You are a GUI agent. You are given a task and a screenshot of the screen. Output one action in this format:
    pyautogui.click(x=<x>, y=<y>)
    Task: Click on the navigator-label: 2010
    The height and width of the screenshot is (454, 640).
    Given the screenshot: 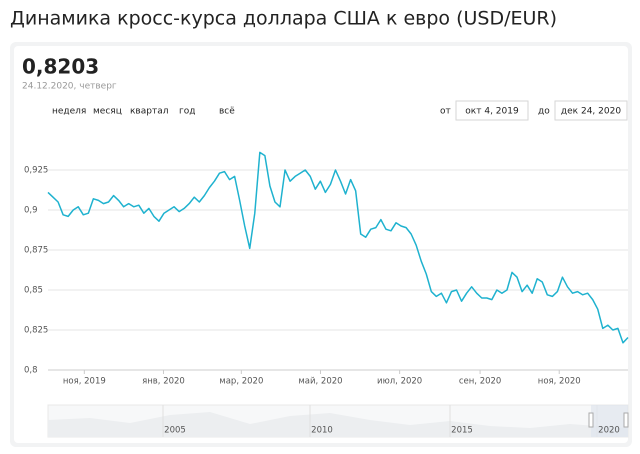 What is the action you would take?
    pyautogui.click(x=322, y=431)
    